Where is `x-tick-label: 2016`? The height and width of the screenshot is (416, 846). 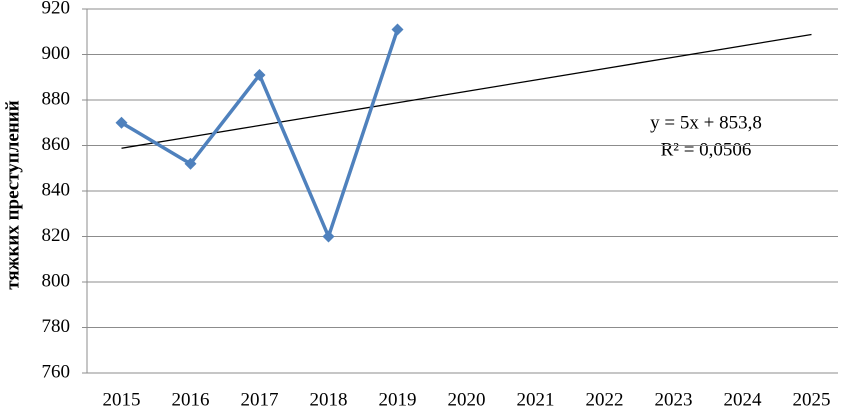
x-tick-label: 2016 is located at coordinates (191, 399).